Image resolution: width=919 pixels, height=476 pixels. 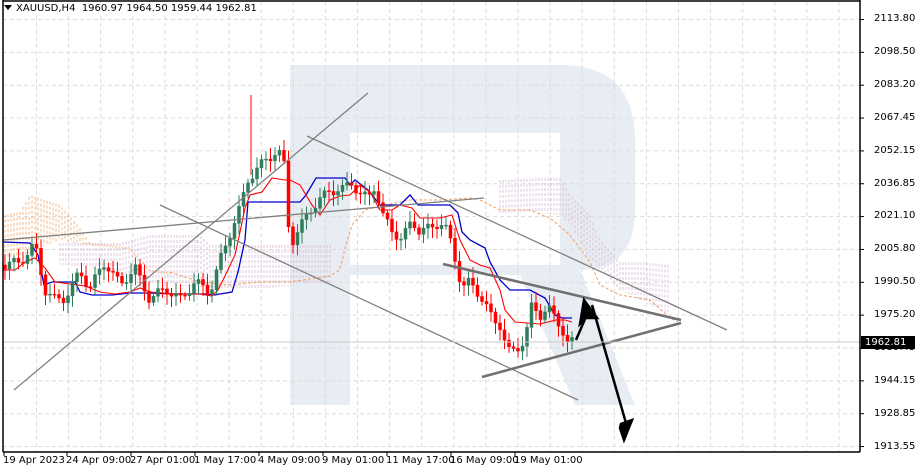 I want to click on time-tick: 1 May 17:00, so click(x=225, y=460).